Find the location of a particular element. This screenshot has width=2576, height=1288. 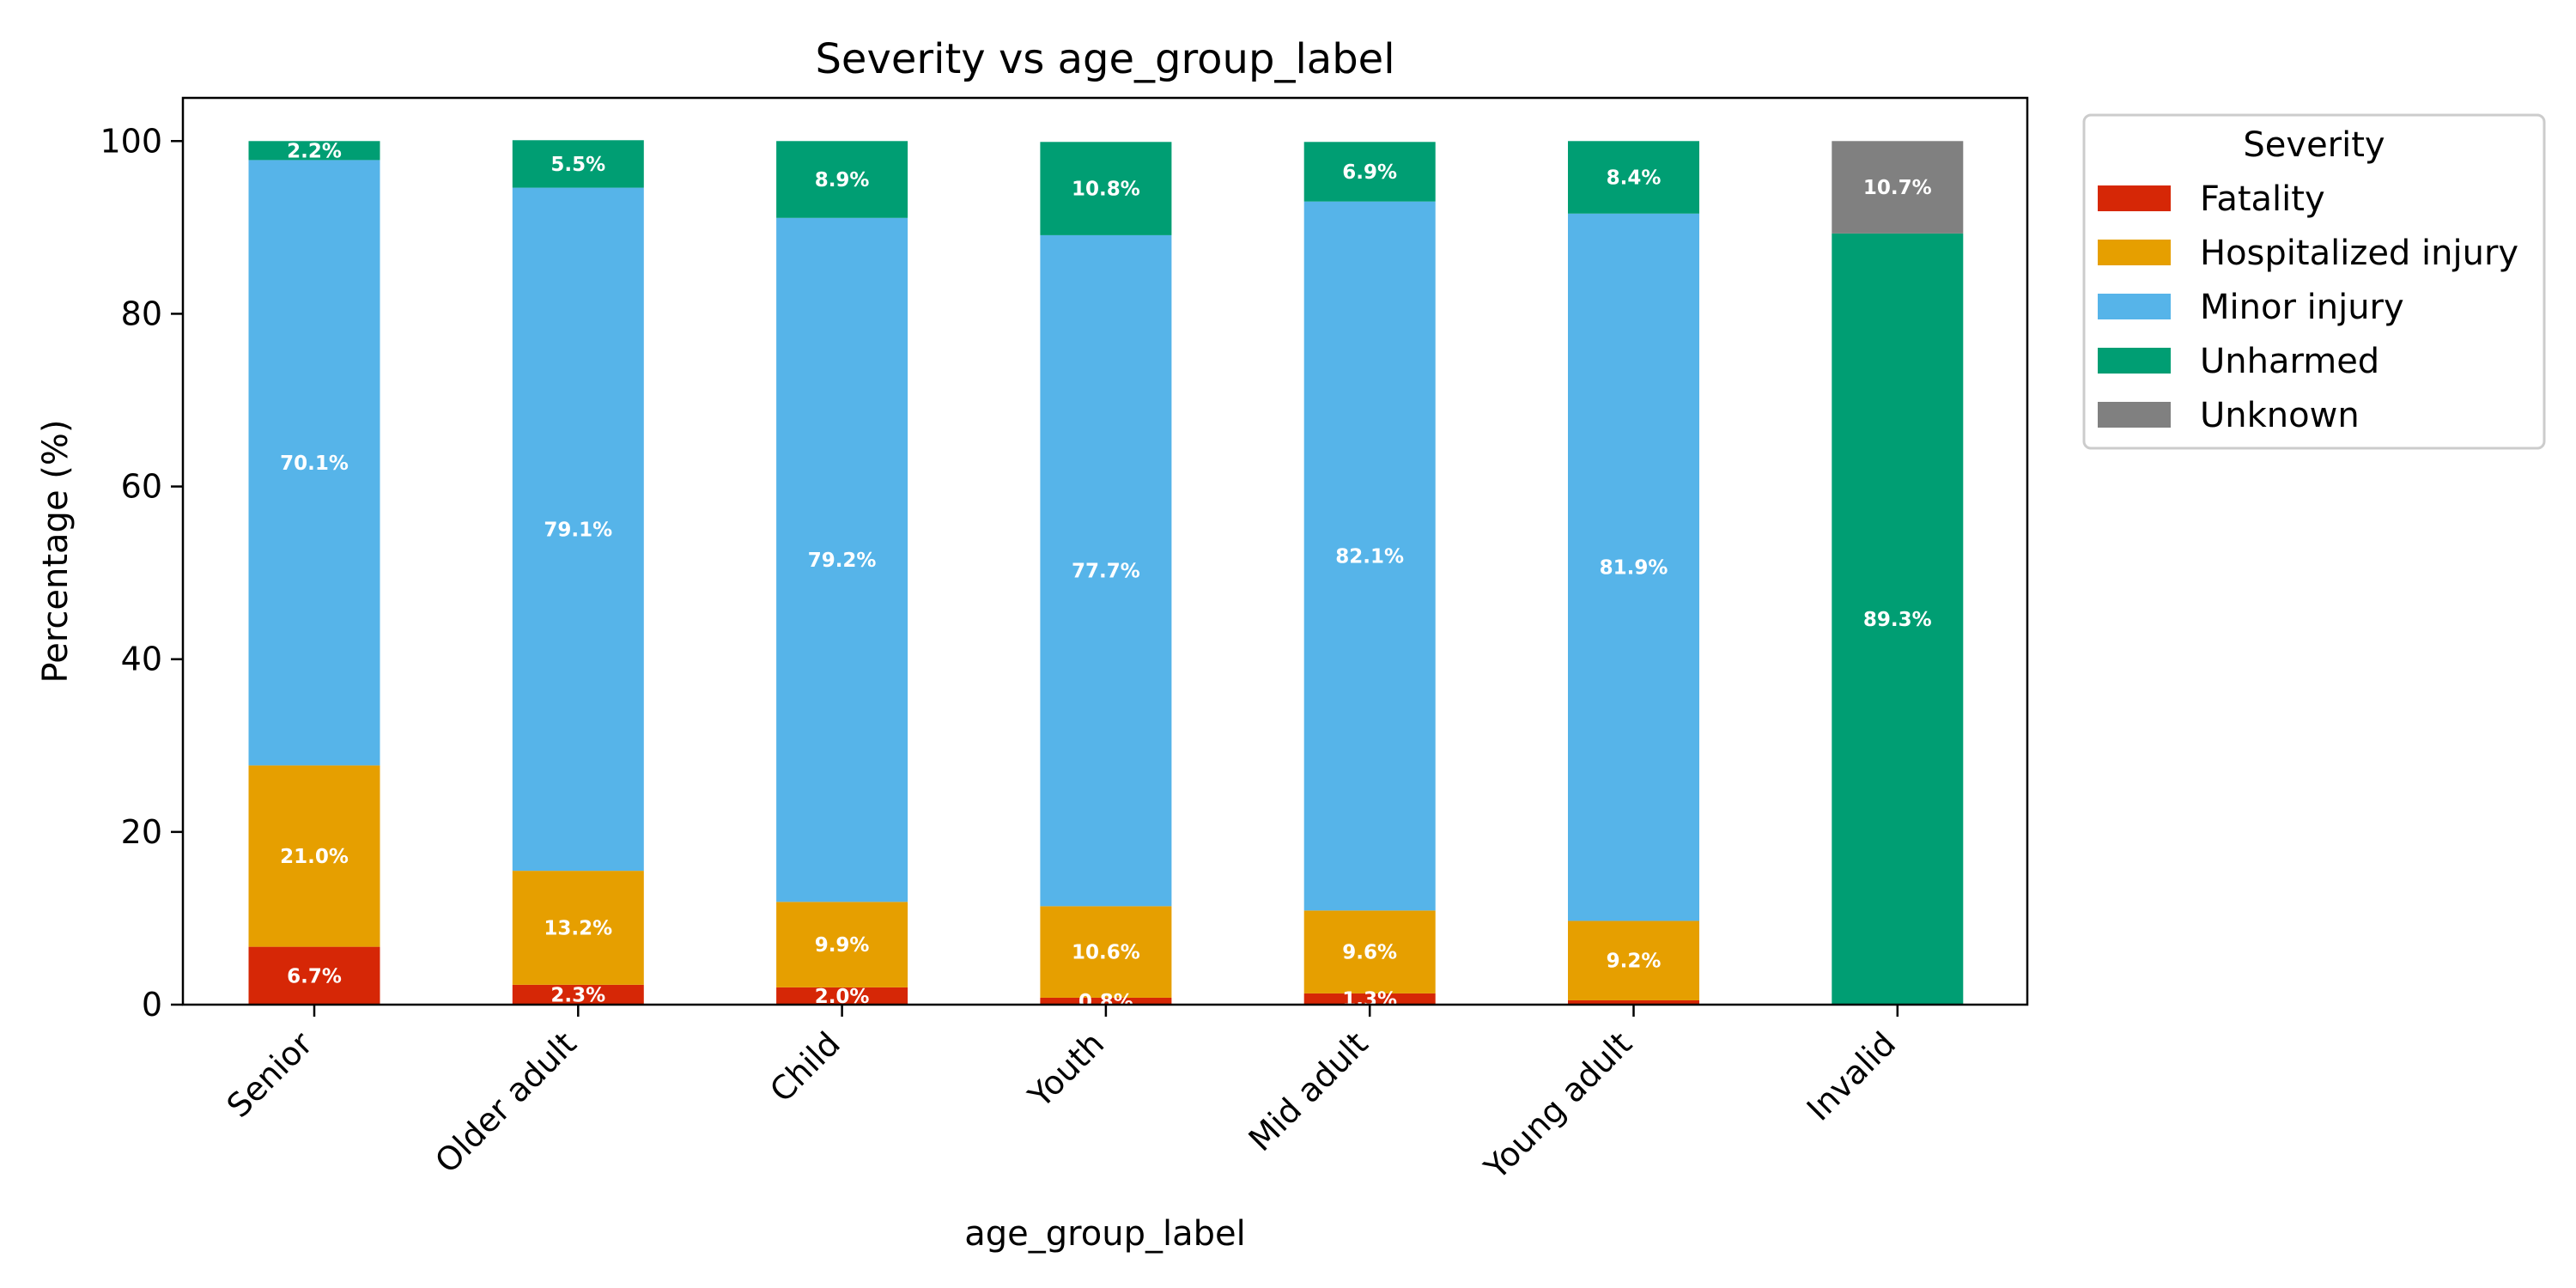

bar-segment-unharmed-mid-adult is located at coordinates (1369, 172).